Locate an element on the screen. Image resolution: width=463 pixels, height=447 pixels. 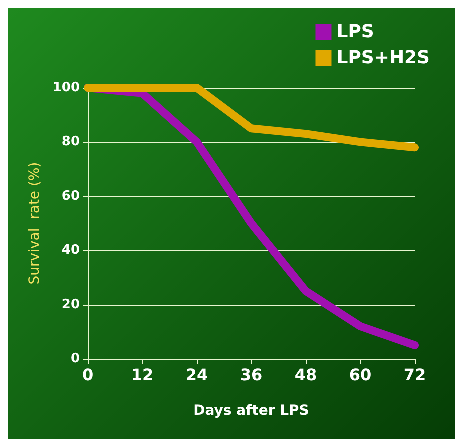
y-tick-label: 100 is located at coordinates (66, 88).